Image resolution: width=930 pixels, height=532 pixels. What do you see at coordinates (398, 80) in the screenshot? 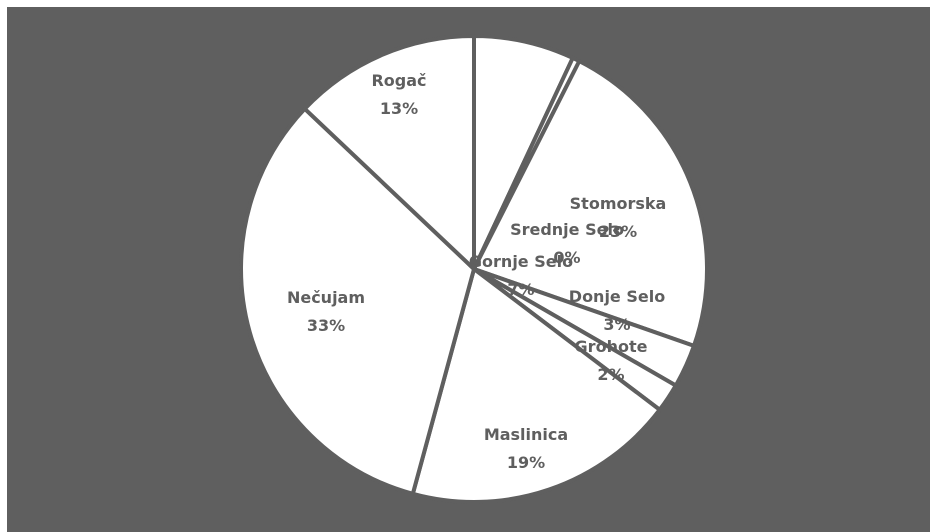
I see `slice-label-rogac: Rogač` at bounding box center [398, 80].